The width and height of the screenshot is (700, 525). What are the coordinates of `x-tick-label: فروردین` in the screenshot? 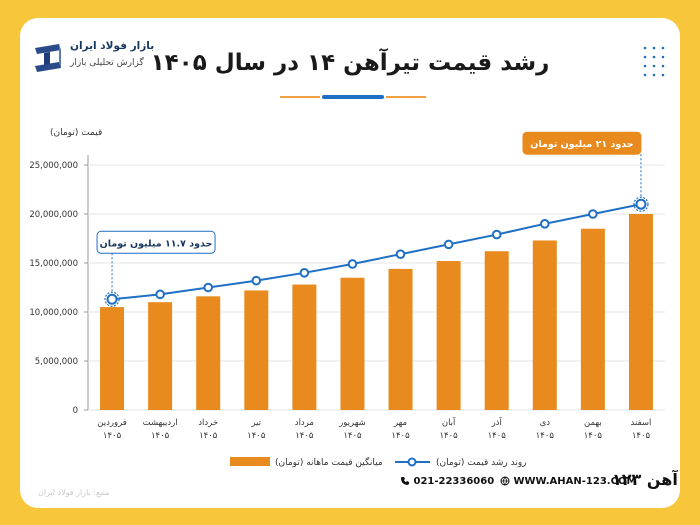 It's located at (112, 423).